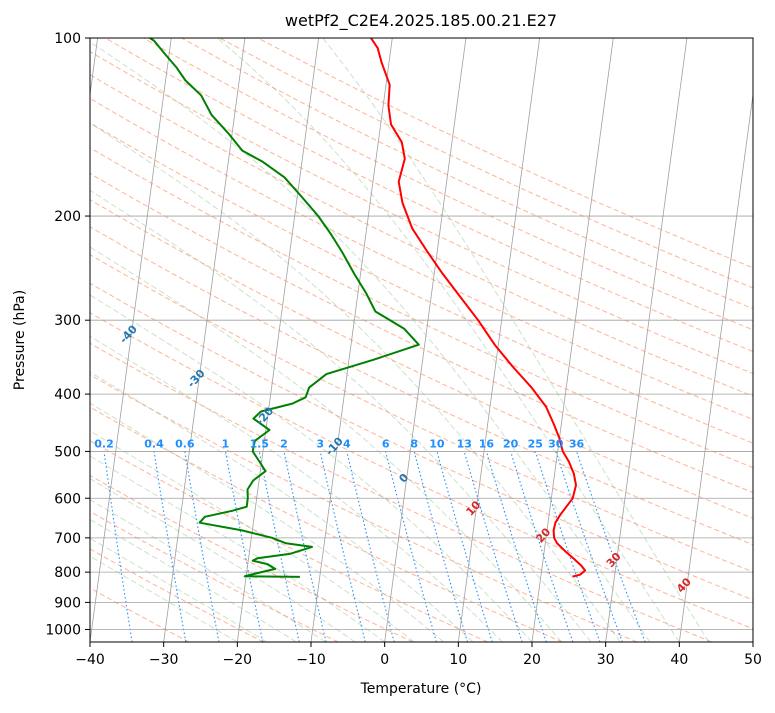 The width and height of the screenshot is (775, 713). Describe the element at coordinates (421, 689) in the screenshot. I see `x-axis-label: Temperature (°C)` at that location.